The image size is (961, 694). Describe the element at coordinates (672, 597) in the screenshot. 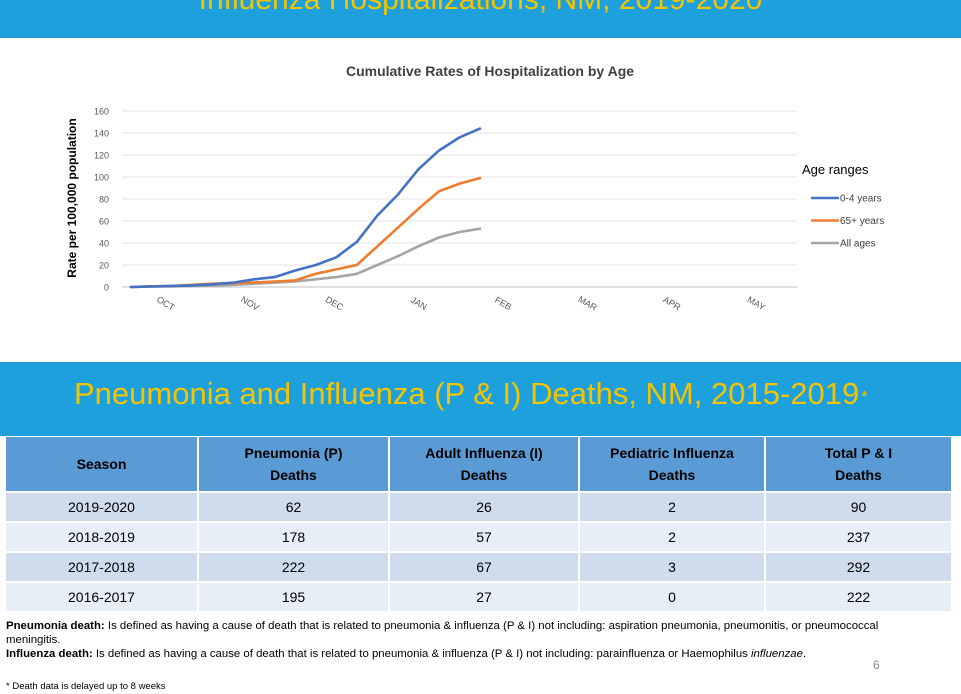

I see `cell-pediatric-influenza: 0` at that location.